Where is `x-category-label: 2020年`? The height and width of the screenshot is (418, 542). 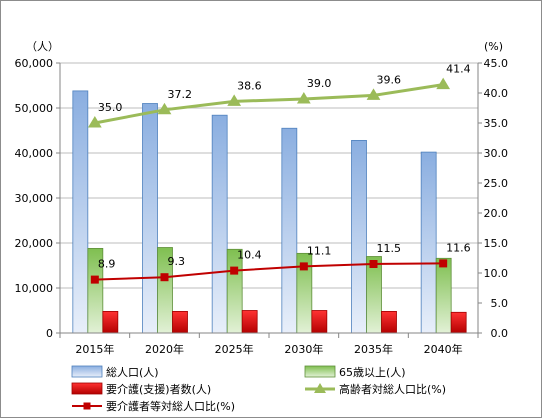
x-category-label: 2020年 is located at coordinates (164, 349).